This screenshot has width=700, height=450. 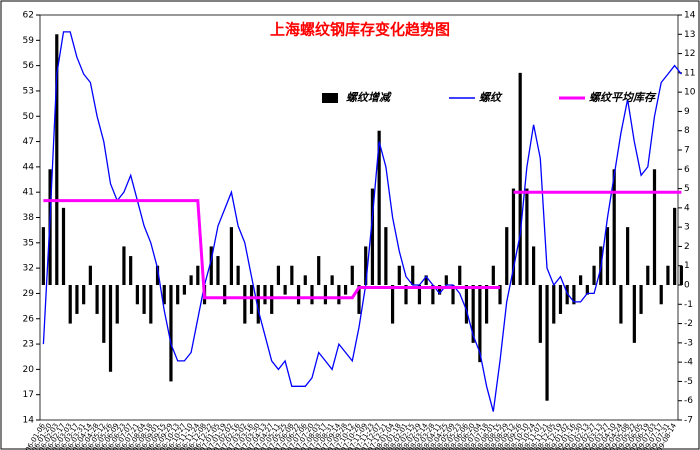 What do you see at coordinates (687, 247) in the screenshot?
I see `y2-tick-label: 2` at bounding box center [687, 247].